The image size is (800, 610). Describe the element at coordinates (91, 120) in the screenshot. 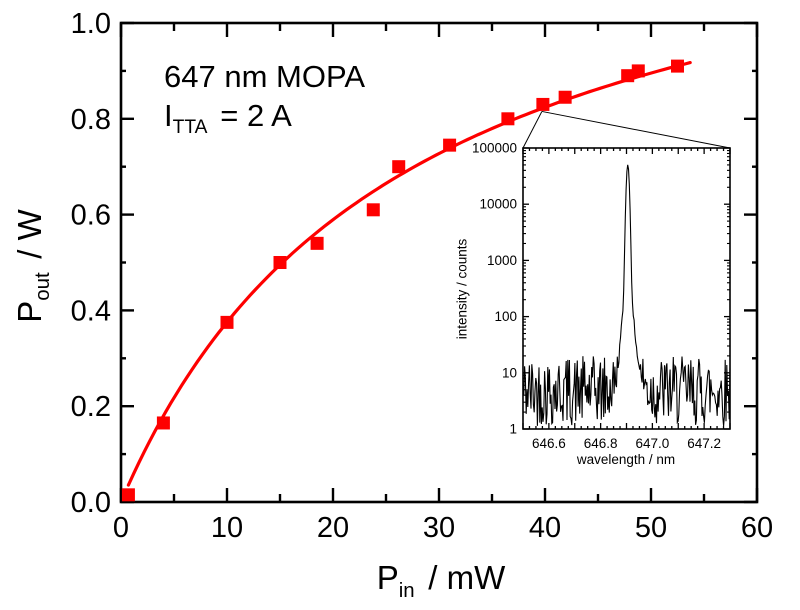

I see `y-tick-label-0.8: 0.8` at that location.